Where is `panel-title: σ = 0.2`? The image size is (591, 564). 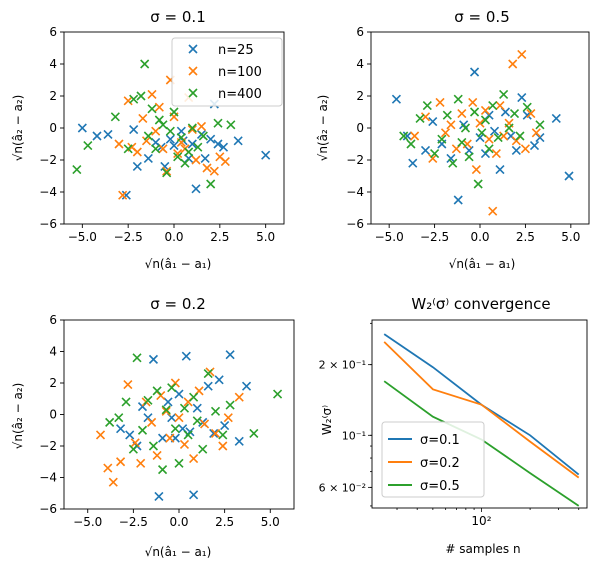 panel-title: σ = 0.2 is located at coordinates (177, 304).